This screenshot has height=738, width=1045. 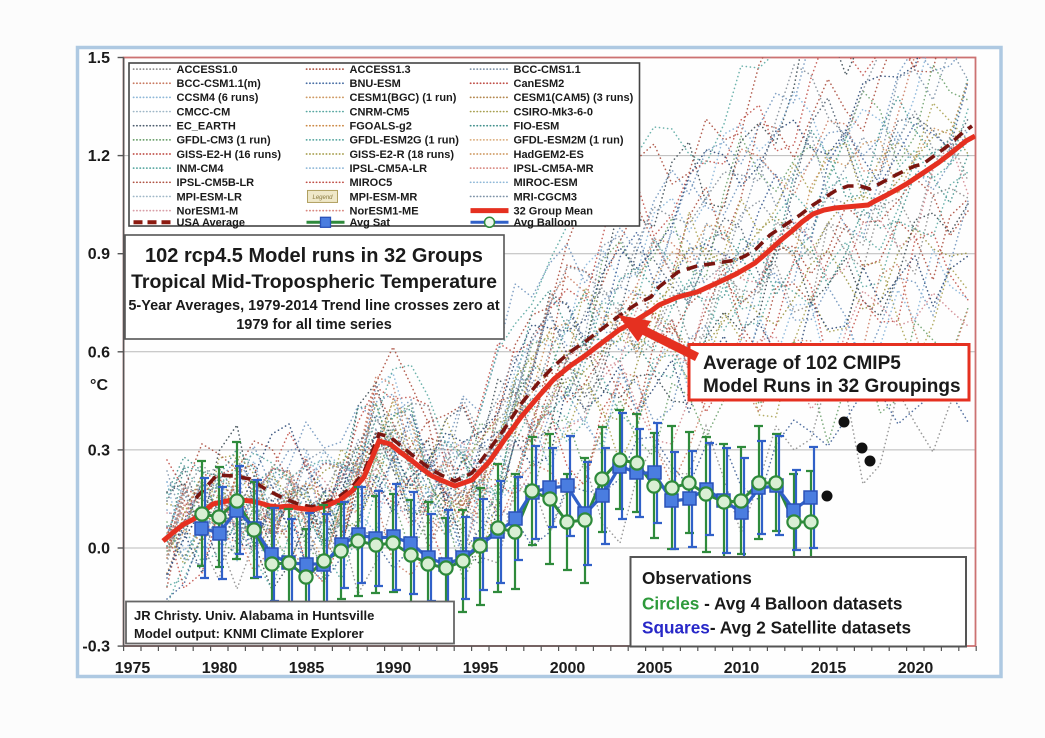 What do you see at coordinates (99, 450) in the screenshot?
I see `svg-text: 0.3` at bounding box center [99, 450].